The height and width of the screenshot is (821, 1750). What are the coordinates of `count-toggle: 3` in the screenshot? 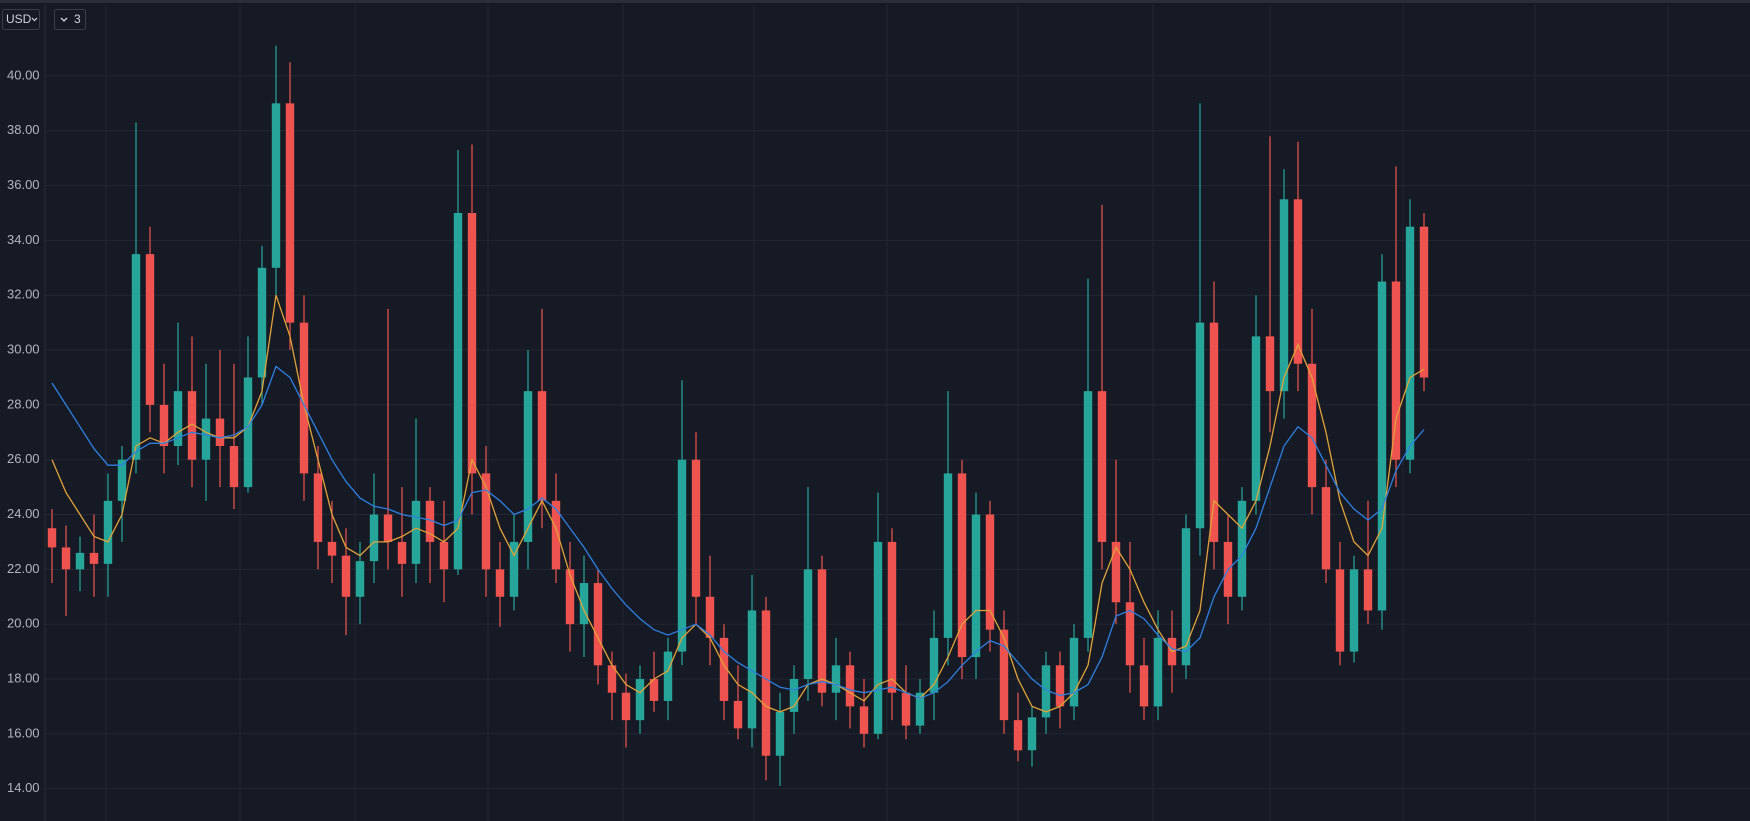 It's located at (70, 19).